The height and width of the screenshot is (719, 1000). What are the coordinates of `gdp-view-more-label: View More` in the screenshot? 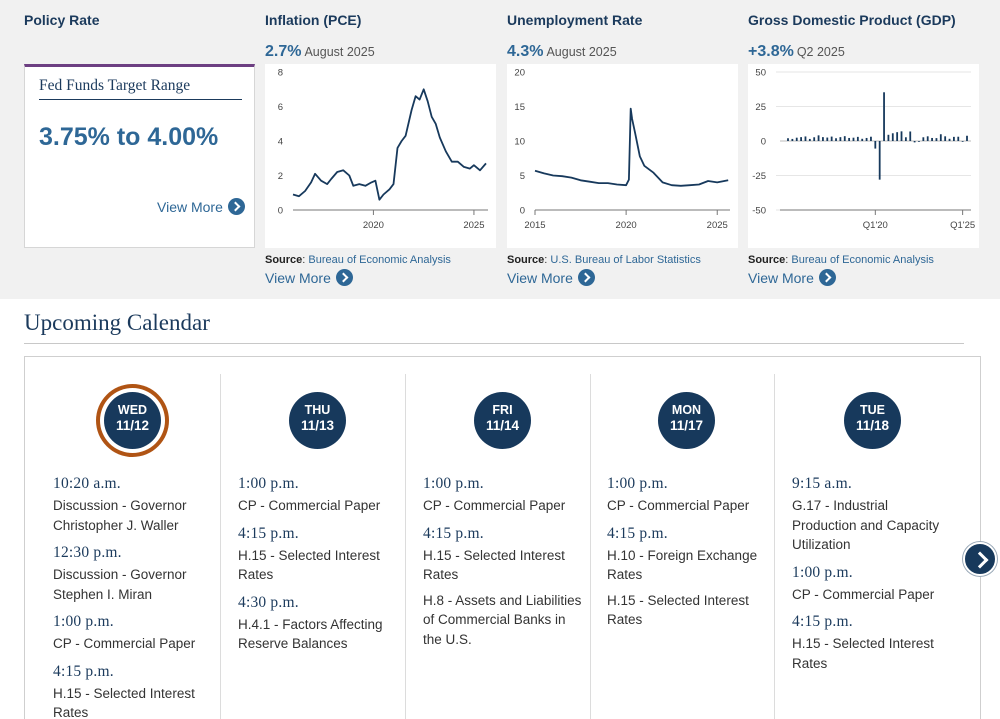 It's located at (781, 277).